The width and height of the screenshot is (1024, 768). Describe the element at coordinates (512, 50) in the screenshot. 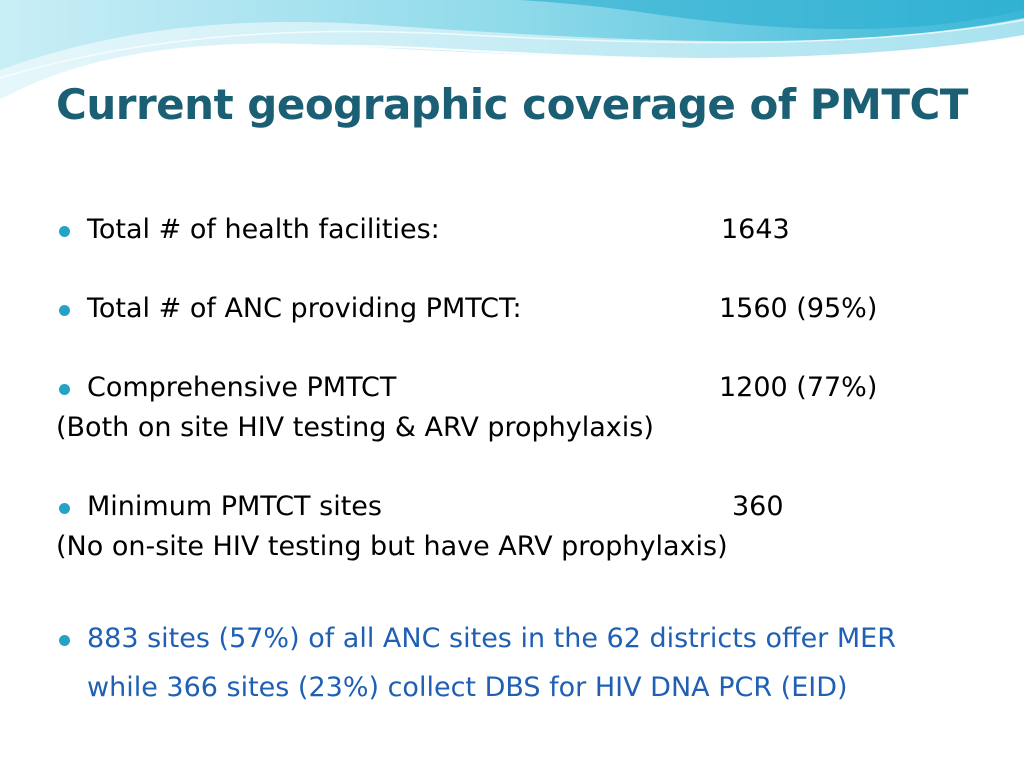

I see `header-wave-decoration` at that location.